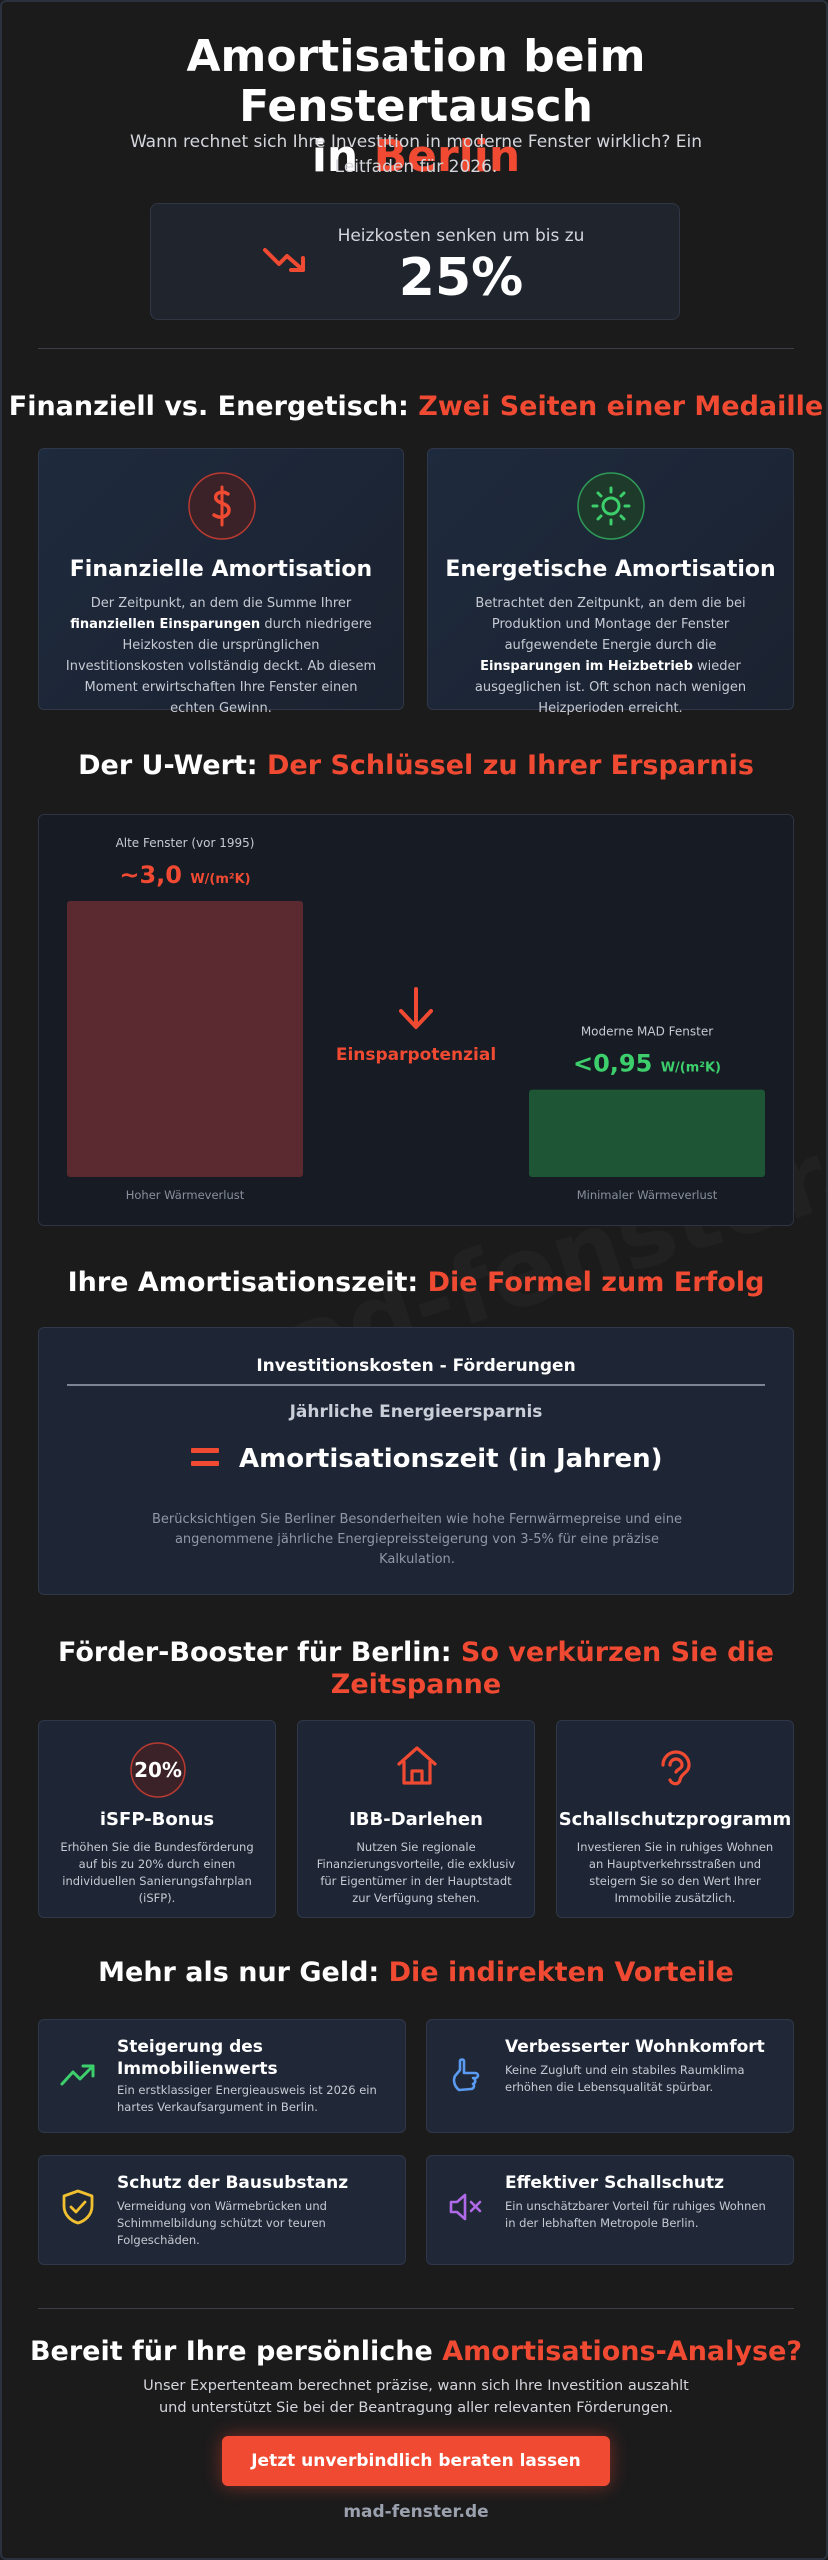 The image size is (828, 2560). Describe the element at coordinates (610, 569) in the screenshot. I see `card-title: Energetische Amortisation` at that location.